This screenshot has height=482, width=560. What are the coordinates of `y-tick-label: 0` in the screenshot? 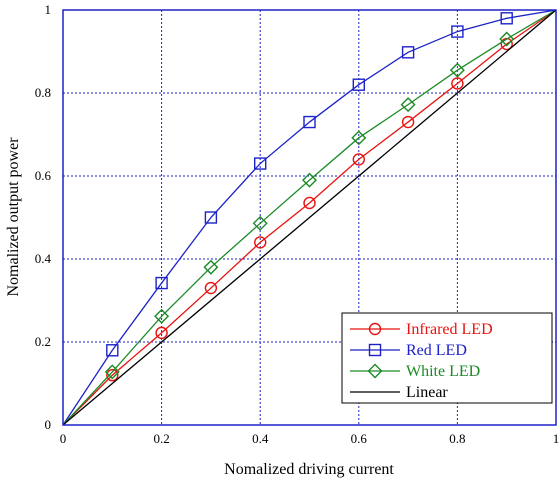 It's located at (48, 424).